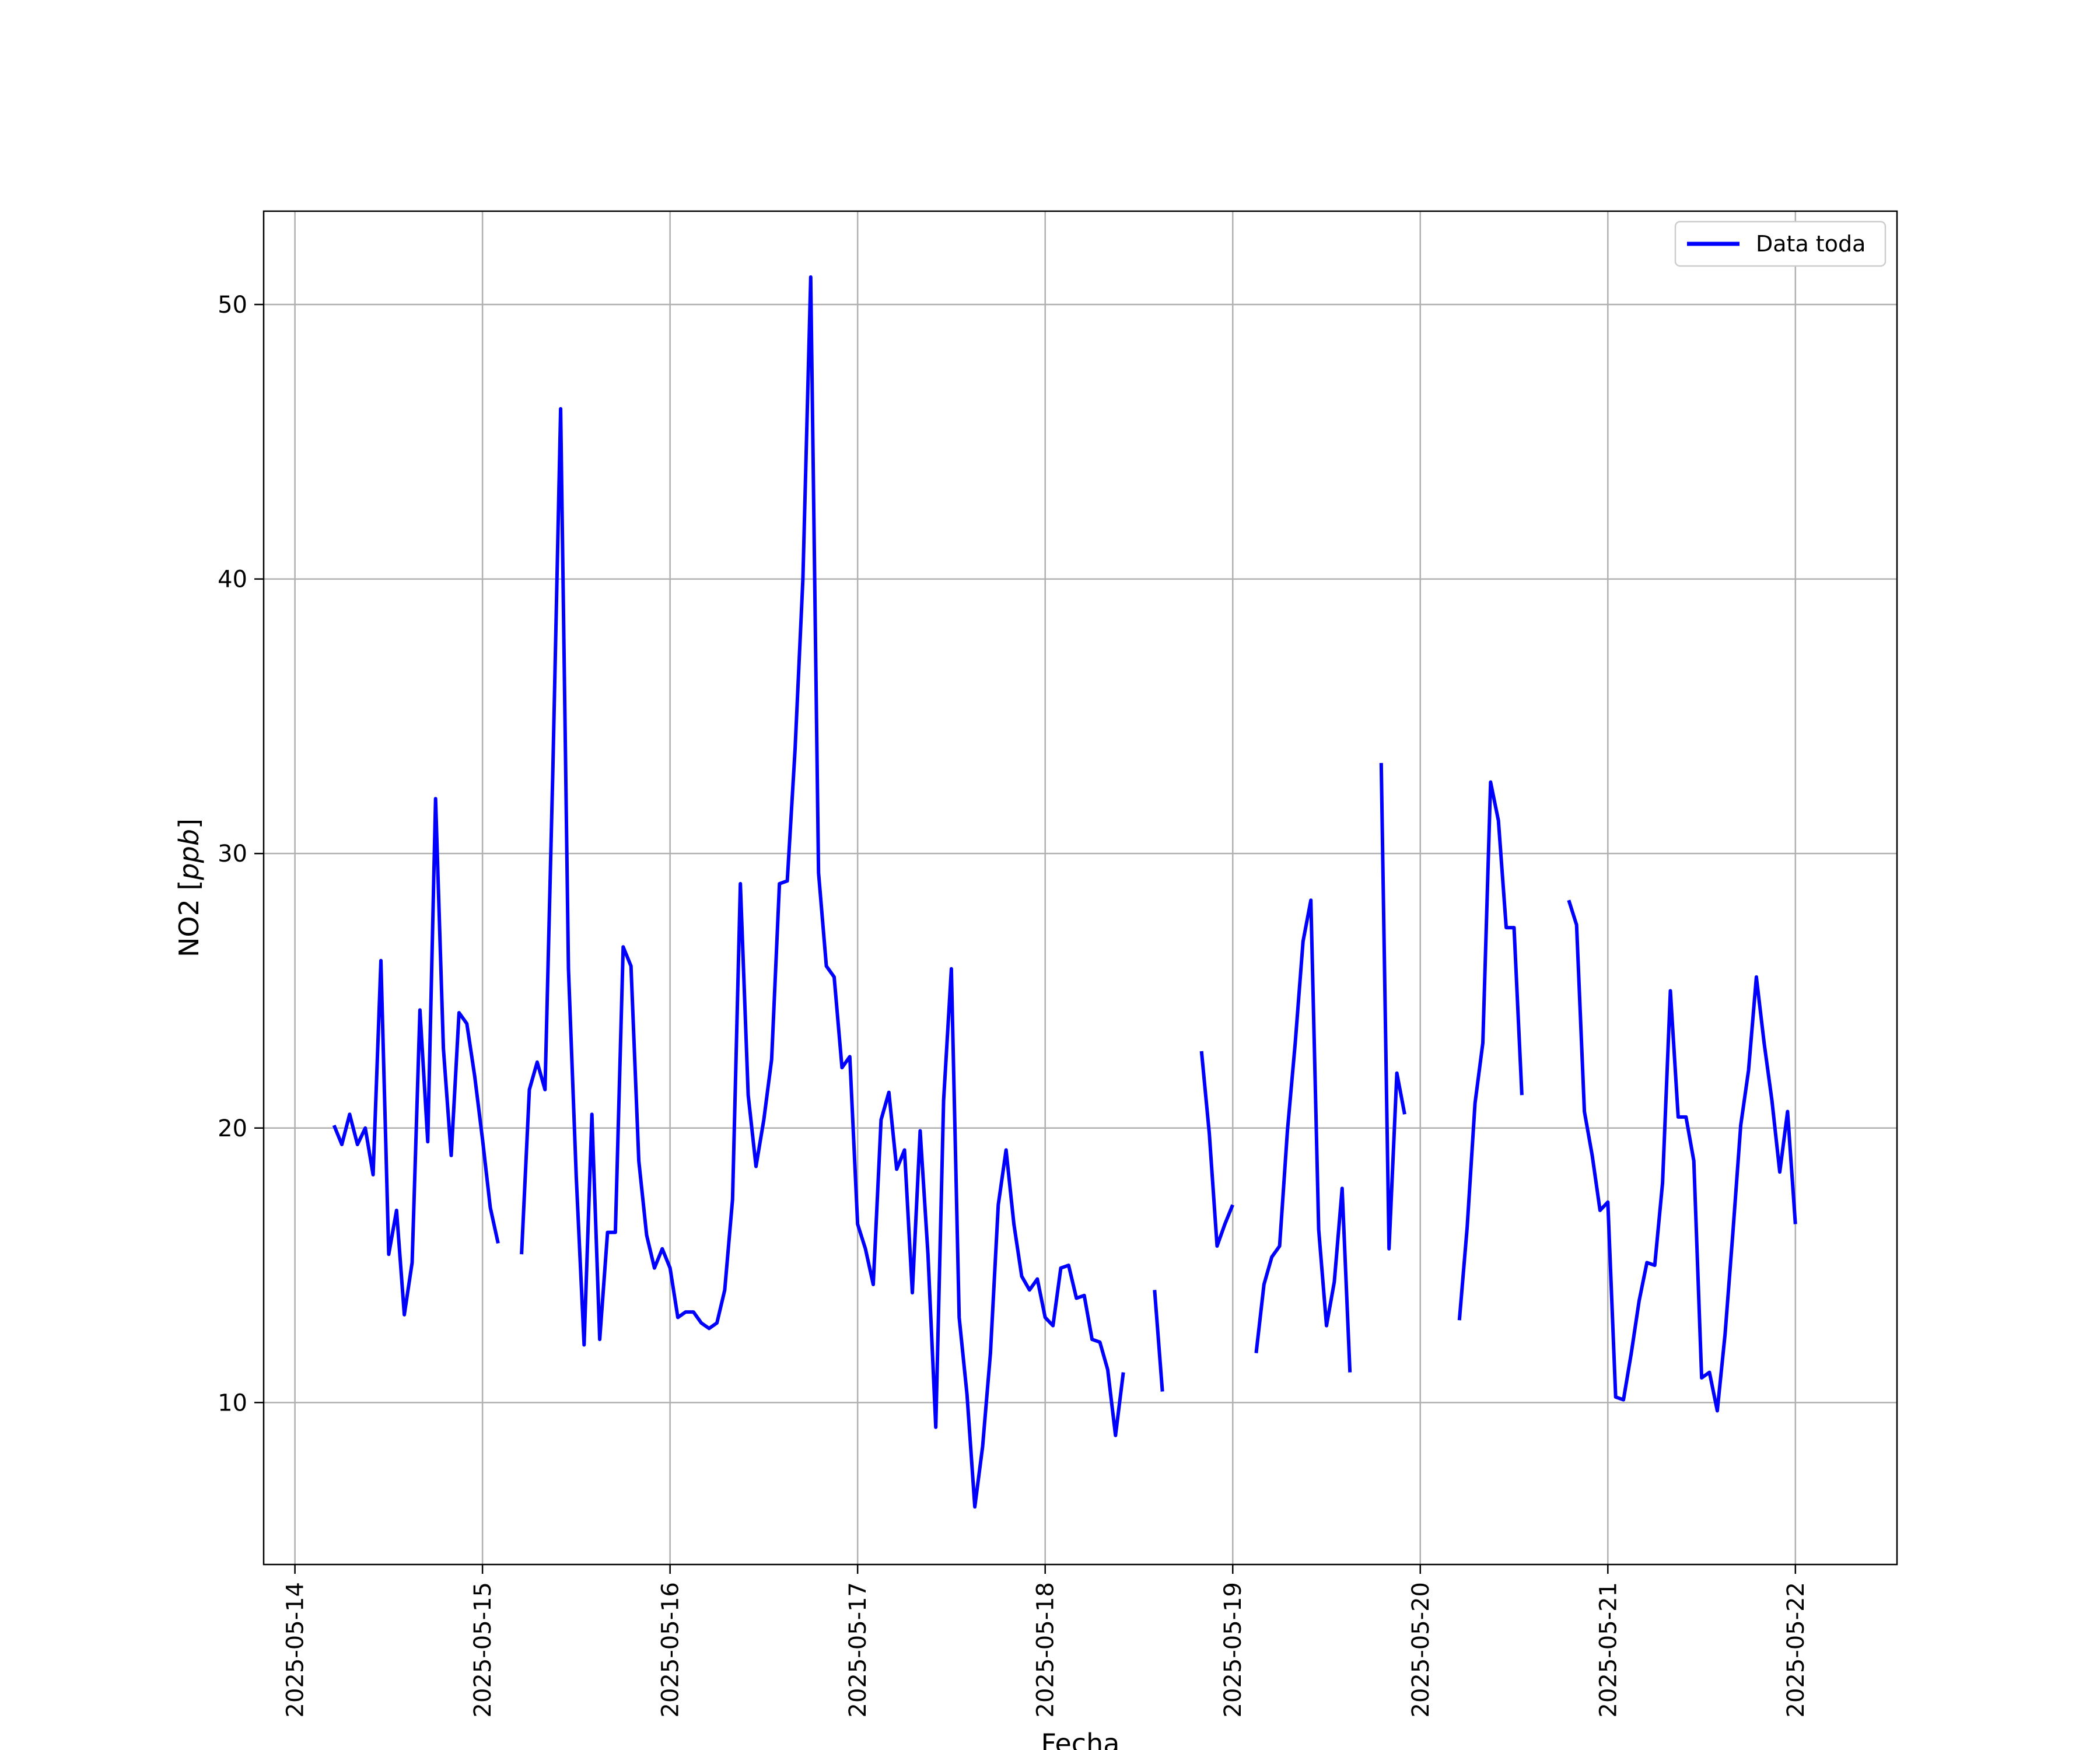 This screenshot has width=2100, height=1750. Describe the element at coordinates (295, 1650) in the screenshot. I see `x-tick-label: 2025-05-14` at that location.